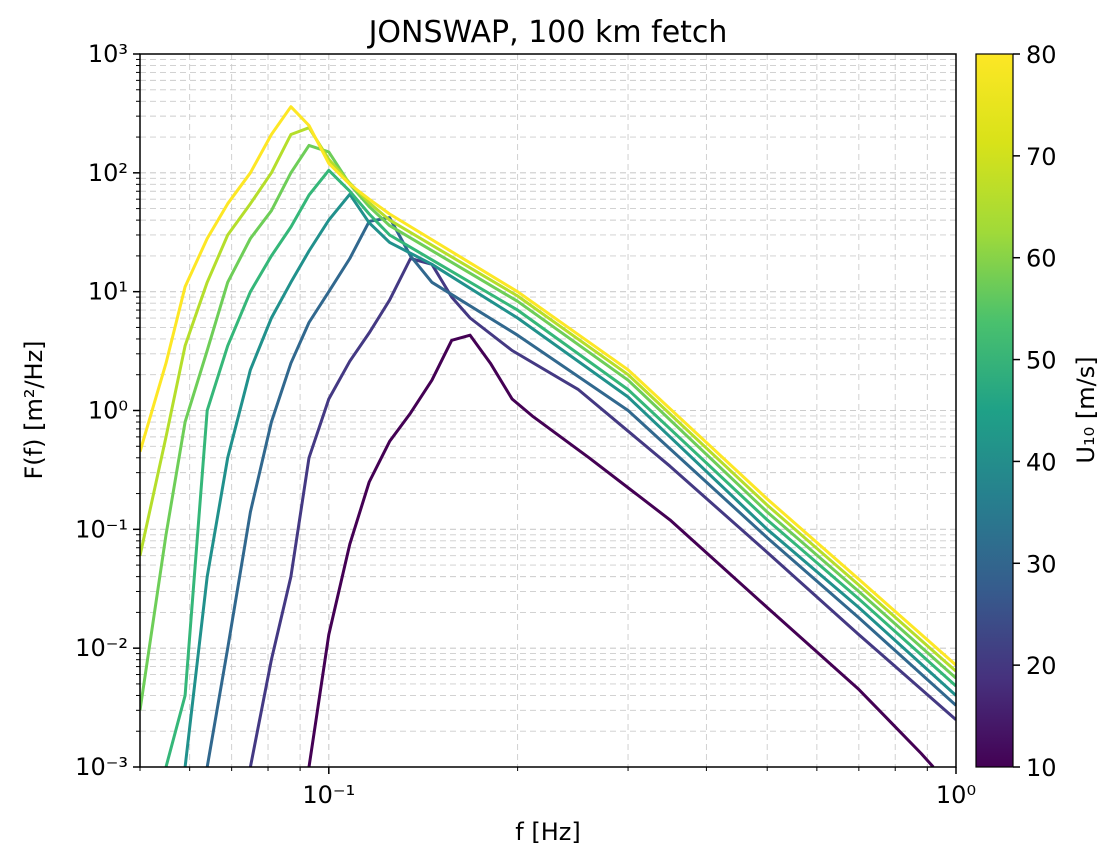 Image resolution: width=1116 pixels, height=868 pixels. Describe the element at coordinates (1041, 259) in the screenshot. I see `colorbar-tick-label: 60` at that location.